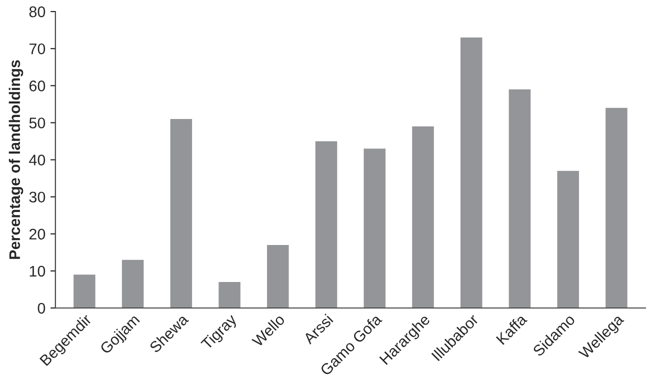 This screenshot has width=652, height=385. I want to click on y-tick-label: 10, so click(38, 271).